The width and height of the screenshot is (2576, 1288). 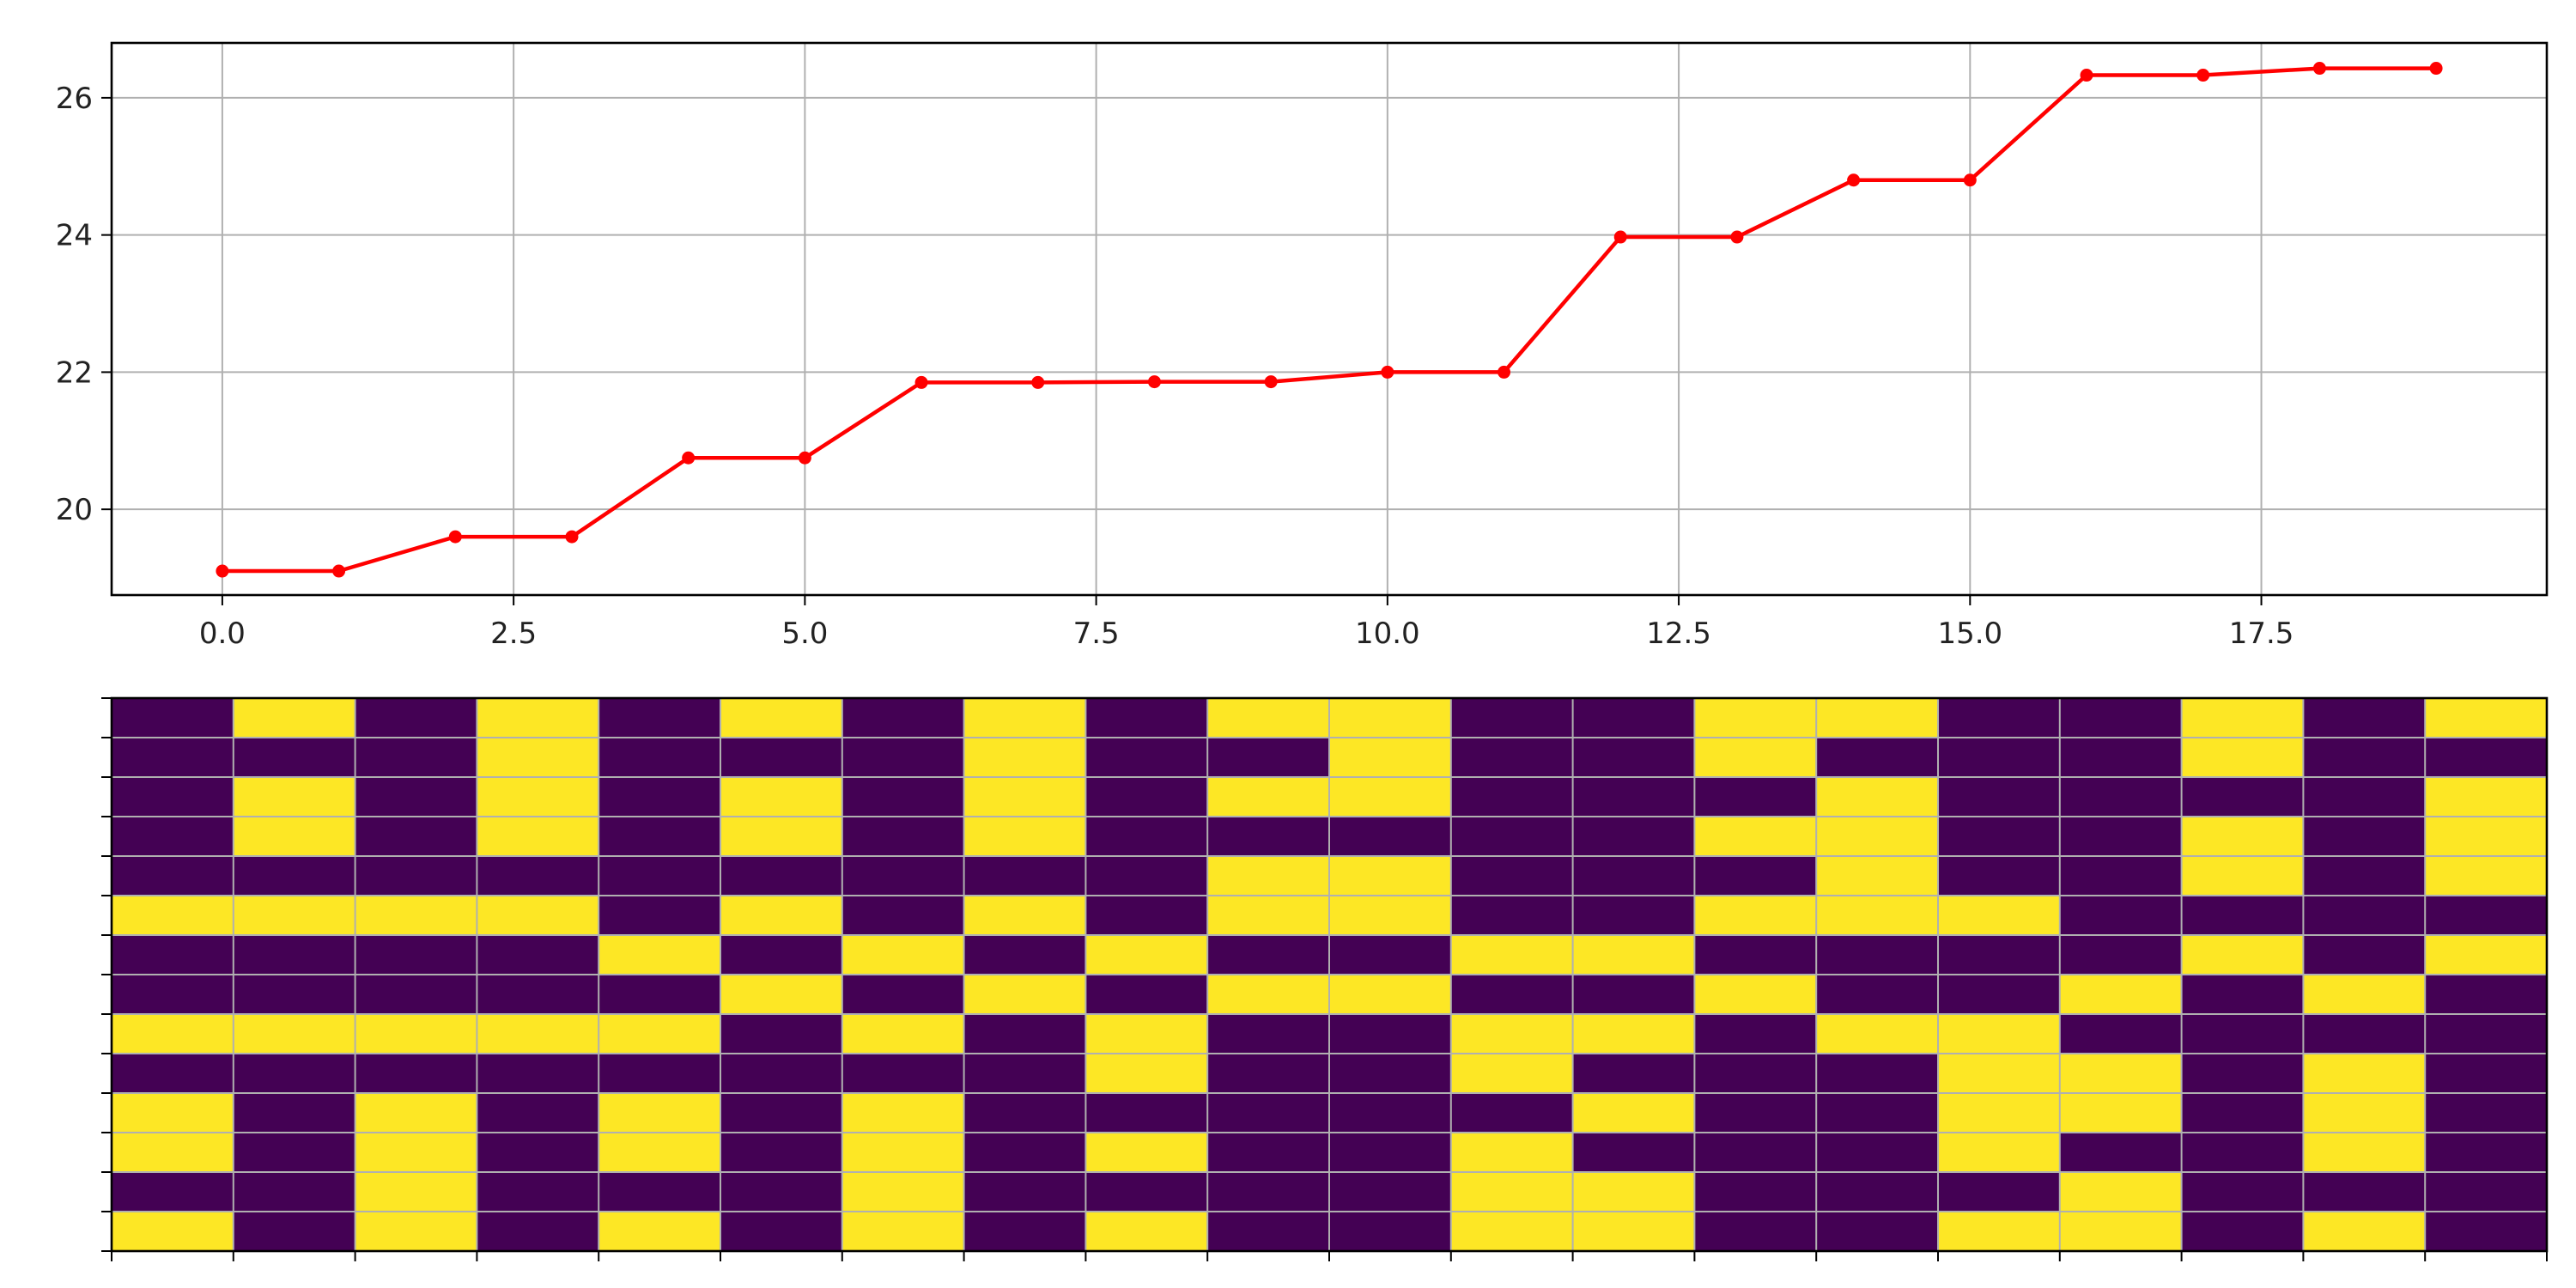 I want to click on y-tick-label: 24, so click(x=74, y=236).